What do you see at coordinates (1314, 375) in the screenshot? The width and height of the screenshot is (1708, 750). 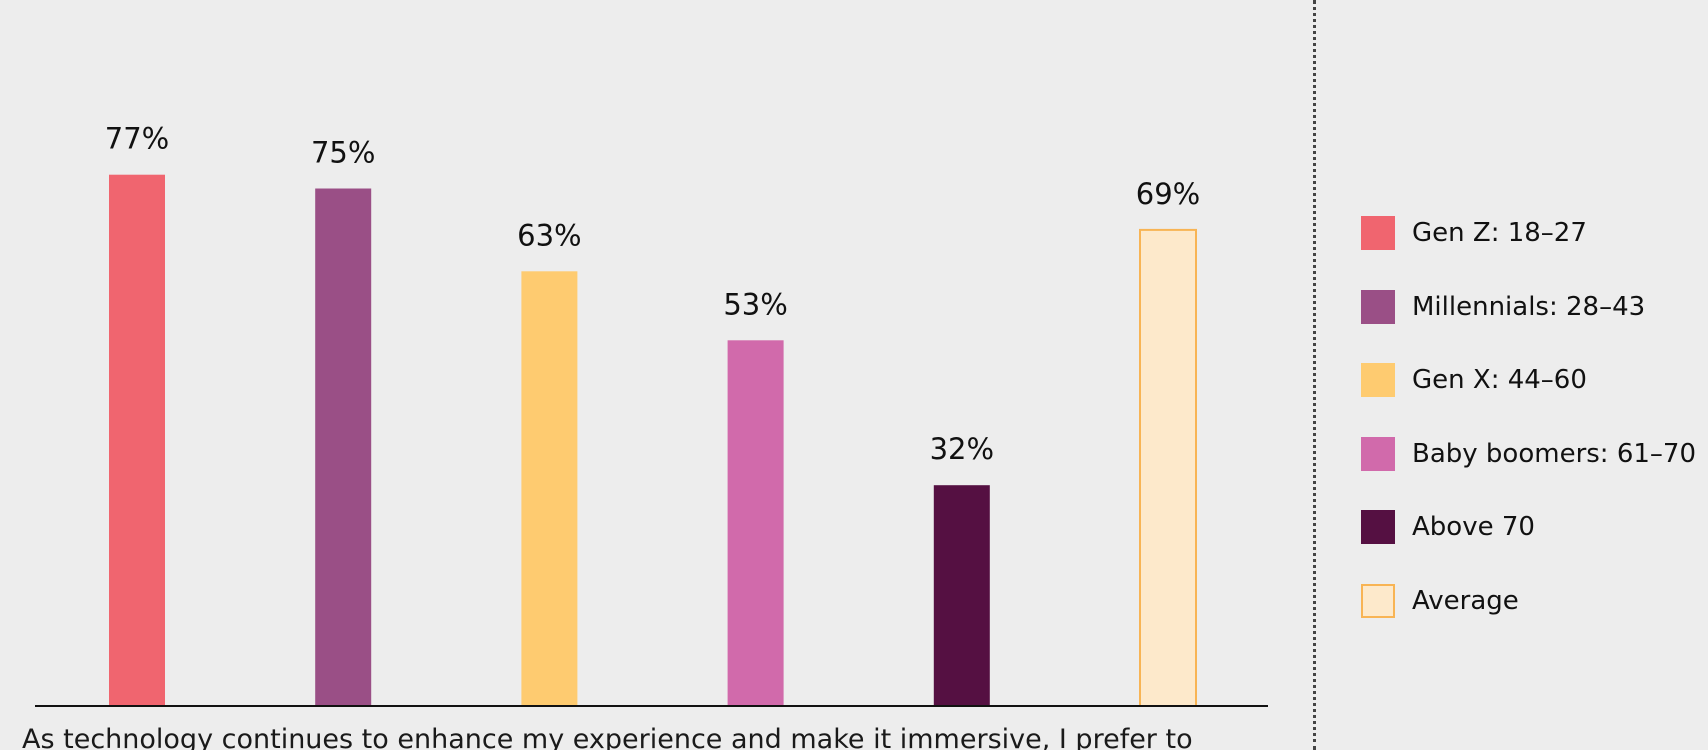 I see `dotted-divider` at bounding box center [1314, 375].